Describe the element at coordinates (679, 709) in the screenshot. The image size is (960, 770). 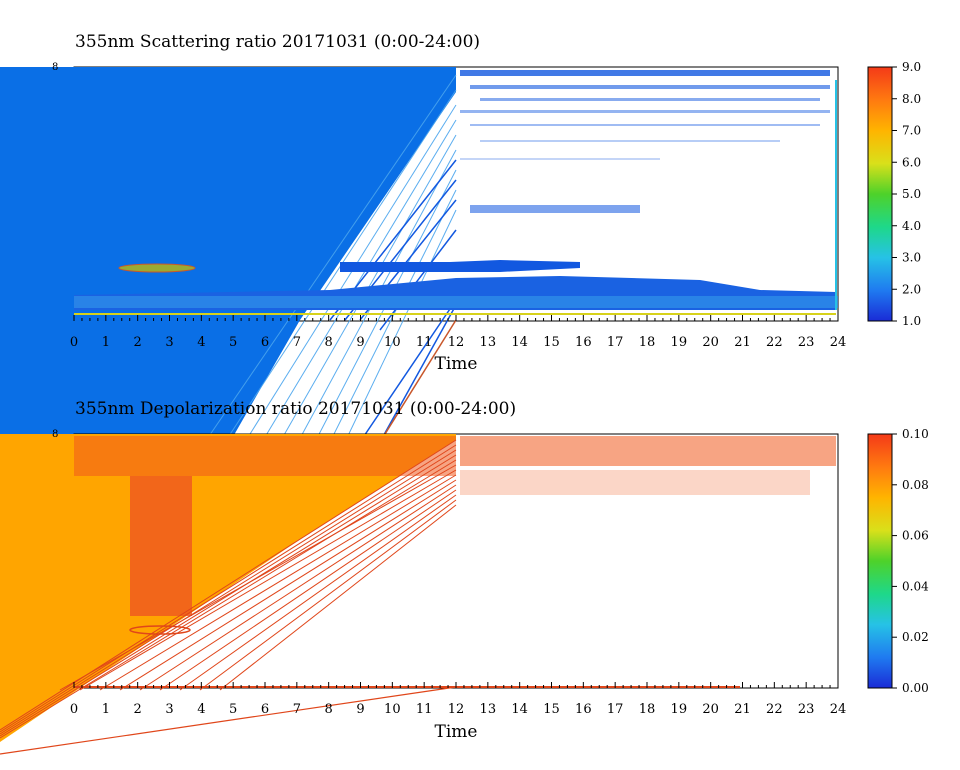
I see `depolarization-x-tick-label: 19` at that location.